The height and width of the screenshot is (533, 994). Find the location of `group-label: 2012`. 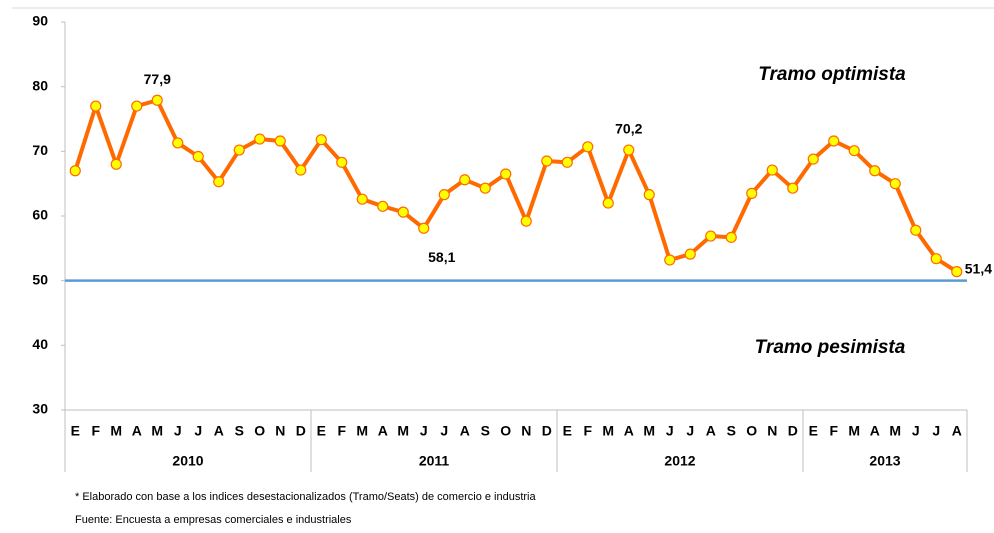

group-label: 2012 is located at coordinates (679, 461).